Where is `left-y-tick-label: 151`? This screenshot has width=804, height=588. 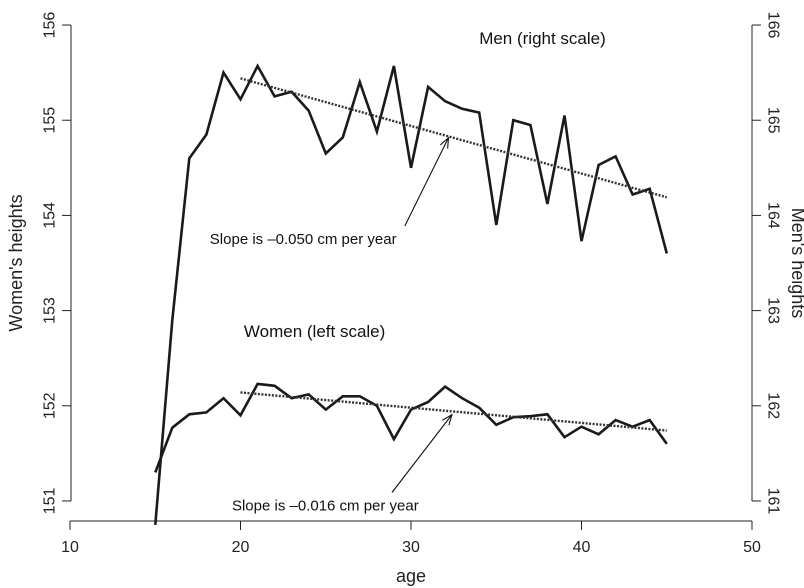 left-y-tick-label: 151 is located at coordinates (50, 501).